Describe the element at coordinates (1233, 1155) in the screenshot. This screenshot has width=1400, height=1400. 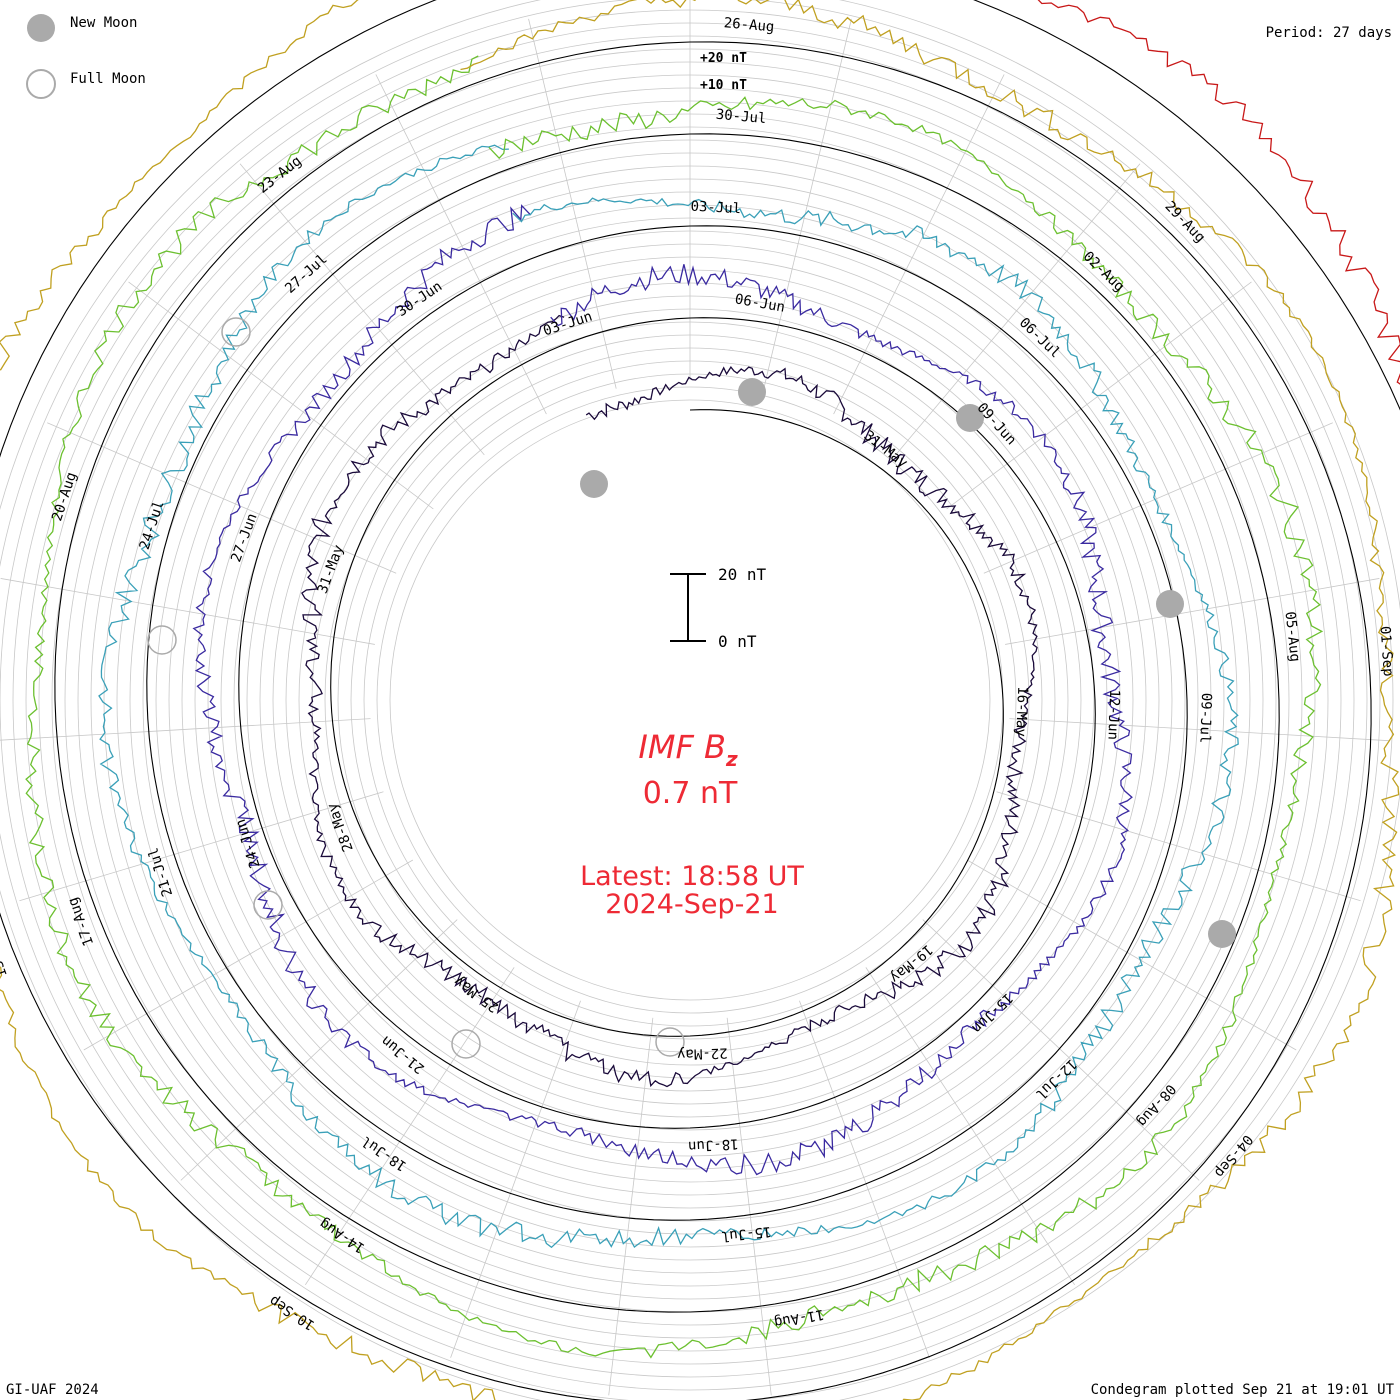
I see `date-label: 04-Sep` at that location.